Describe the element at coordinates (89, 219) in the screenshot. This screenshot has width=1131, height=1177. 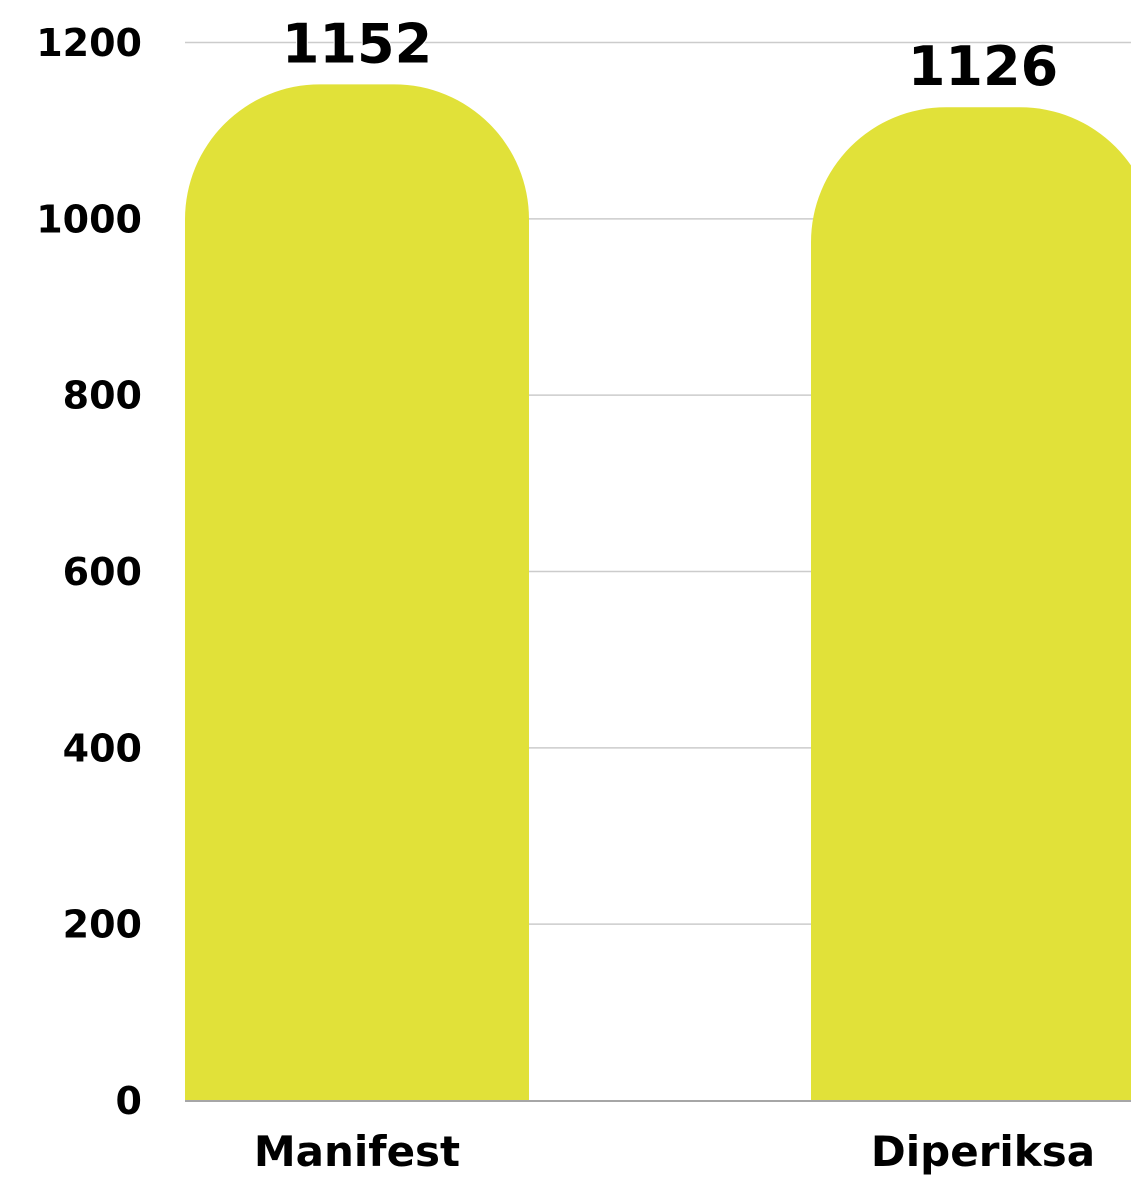
I see `y-tick-label: 1000` at that location.